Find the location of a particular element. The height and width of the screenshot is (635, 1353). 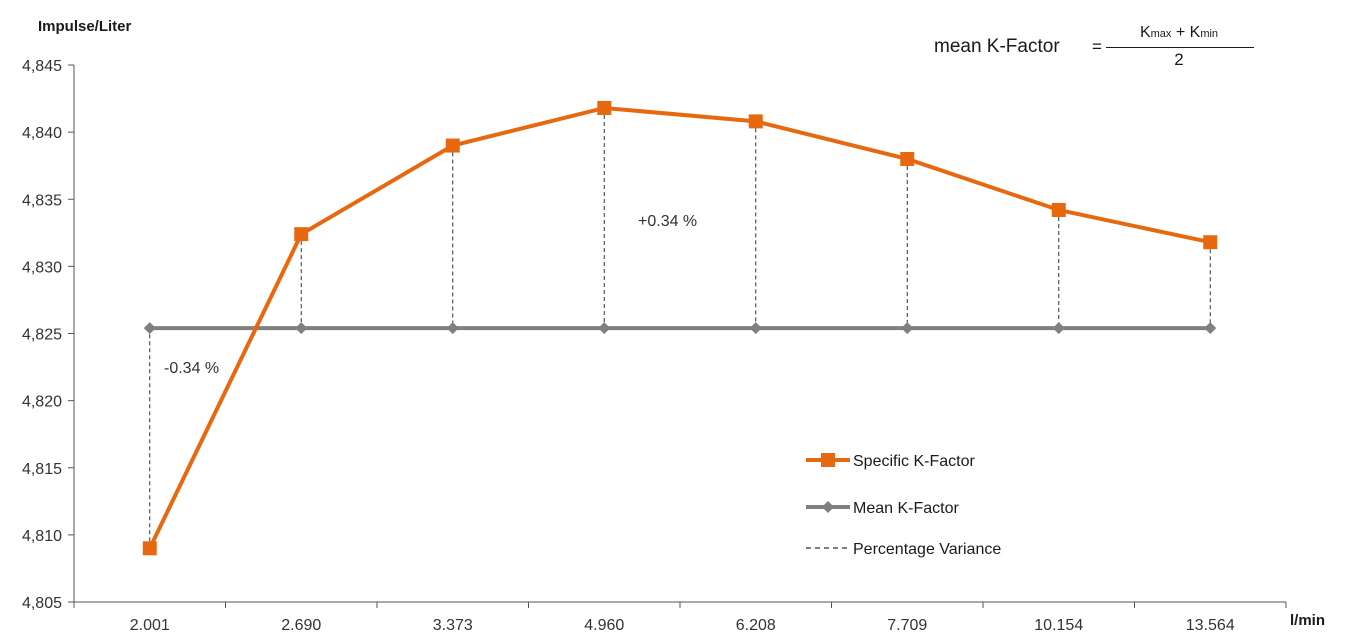

formula-sub-min: min is located at coordinates (1209, 34).